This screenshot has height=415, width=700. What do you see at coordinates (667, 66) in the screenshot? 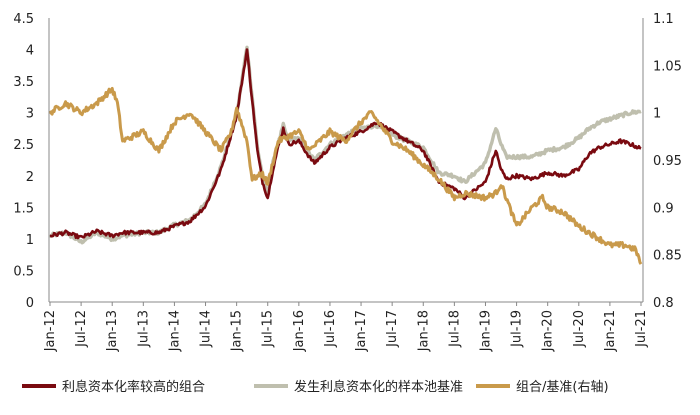
I see `right-tick-label: 1.05` at bounding box center [667, 66].